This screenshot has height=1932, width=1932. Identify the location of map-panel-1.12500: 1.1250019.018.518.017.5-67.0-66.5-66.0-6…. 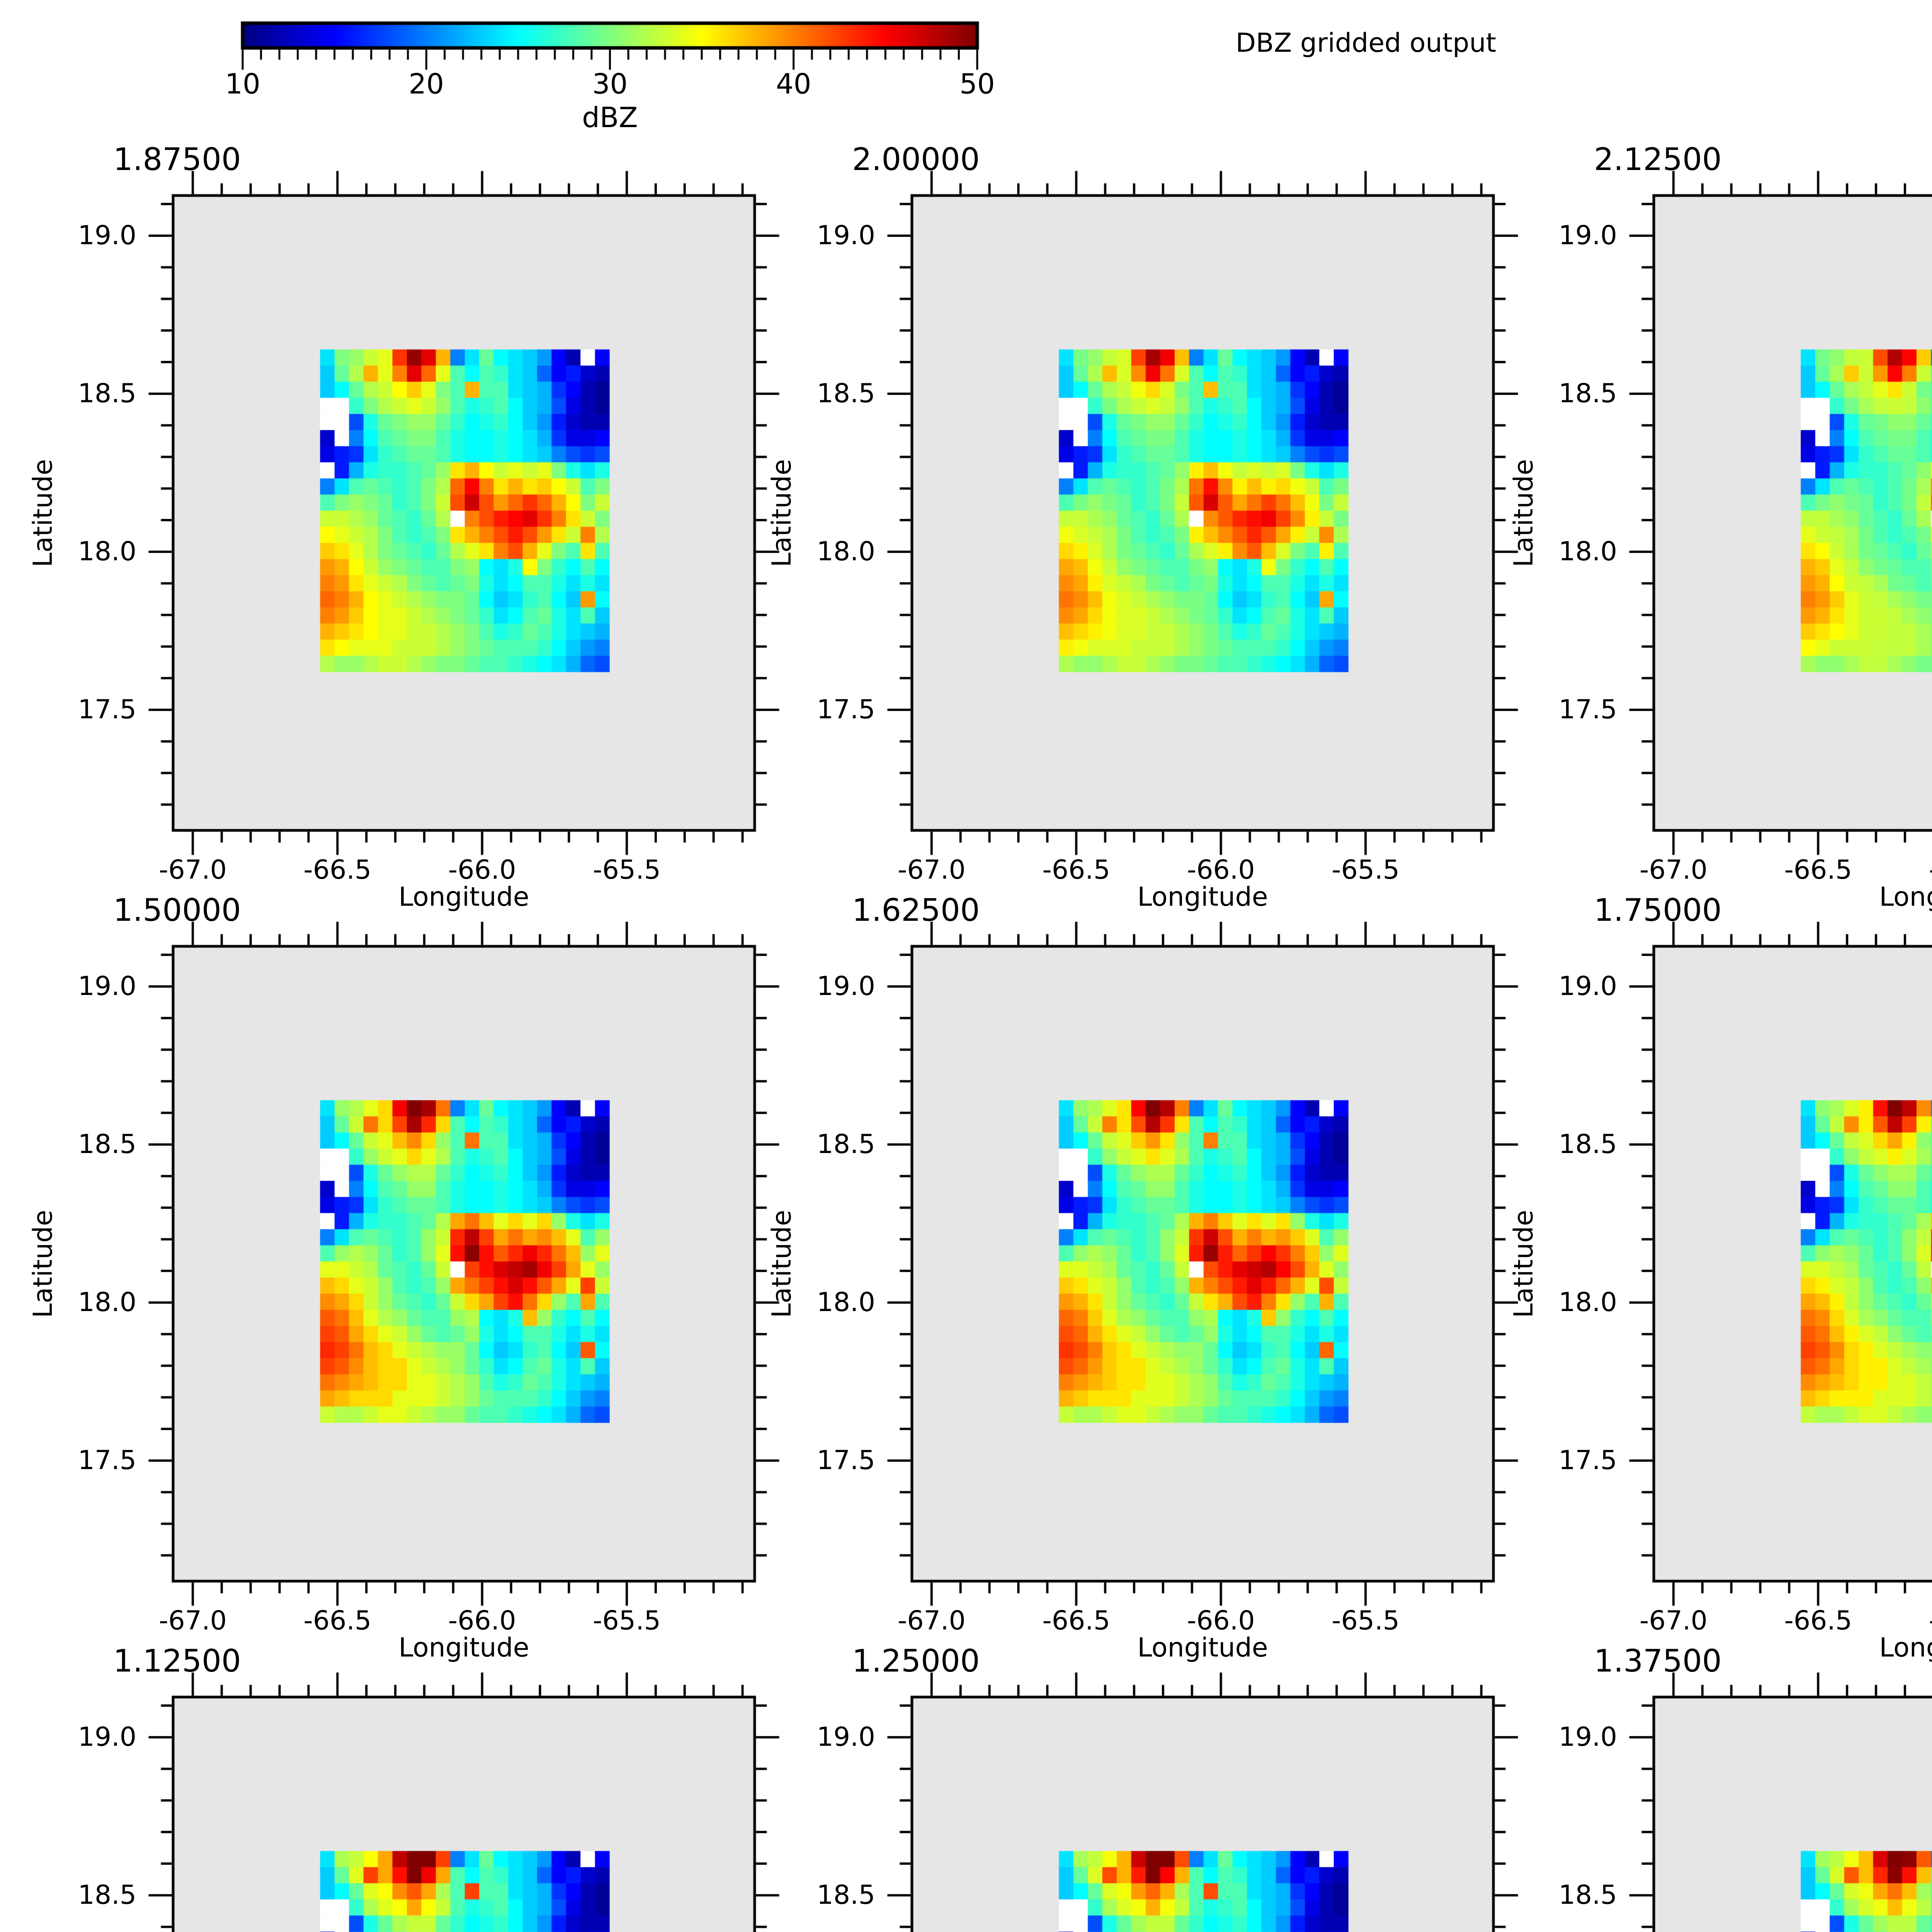
(432, 1787).